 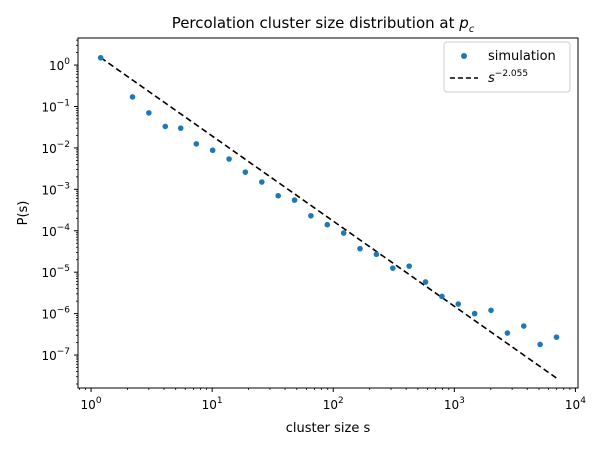 What do you see at coordinates (328, 428) in the screenshot?
I see `x-axis-label: cluster size s` at bounding box center [328, 428].